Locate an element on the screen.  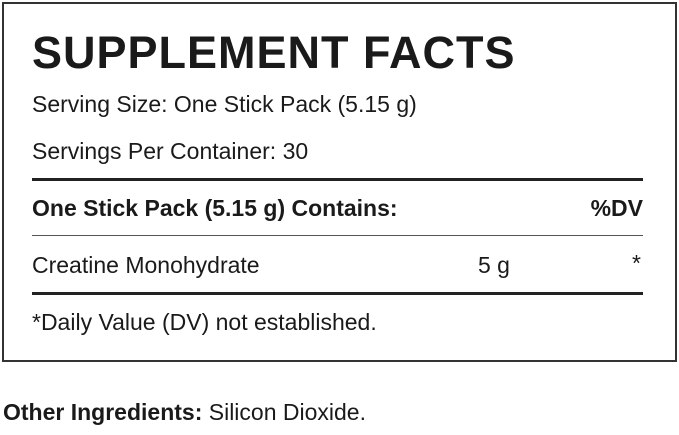
ingredient-name: Creatine Monohydrate is located at coordinates (146, 265).